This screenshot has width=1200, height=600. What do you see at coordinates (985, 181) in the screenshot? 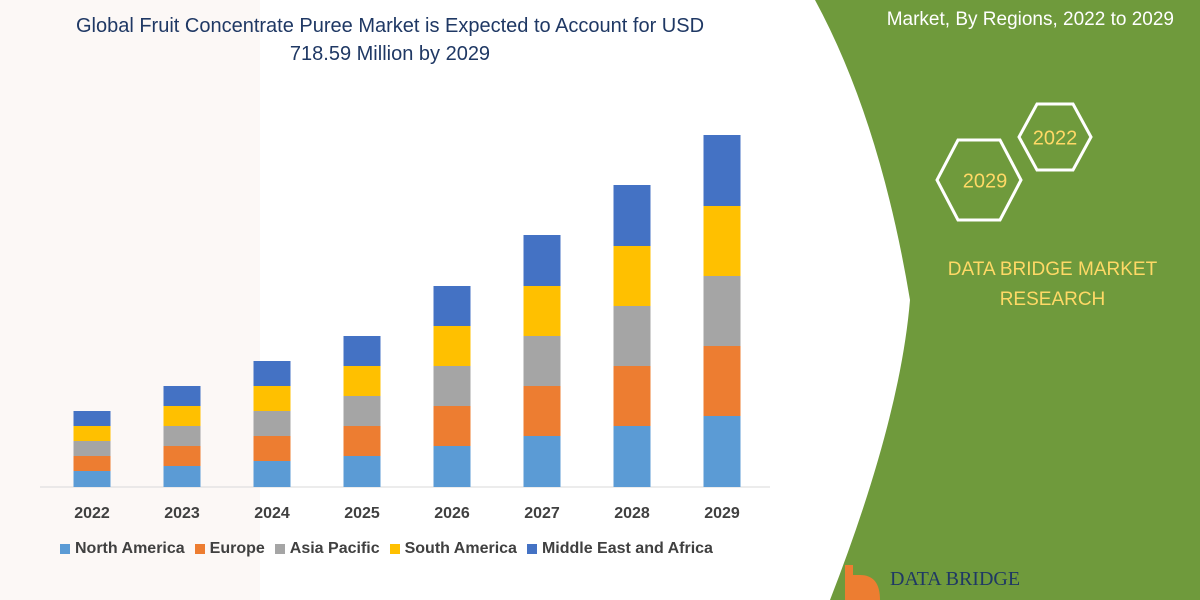
I see `hexagon-label: 2029` at bounding box center [985, 181].